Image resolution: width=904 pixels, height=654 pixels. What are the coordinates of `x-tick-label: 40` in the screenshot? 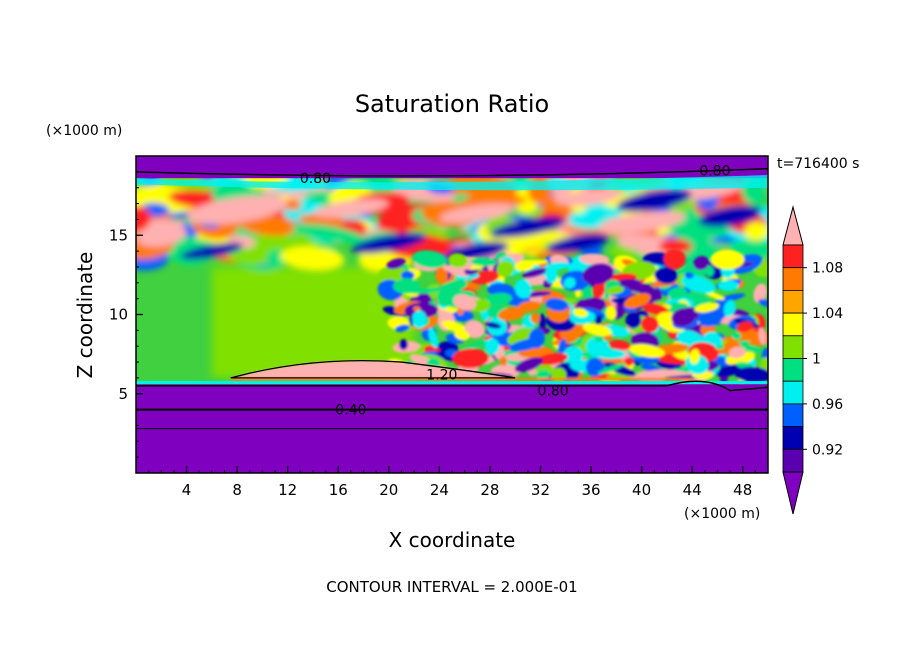 It's located at (641, 490).